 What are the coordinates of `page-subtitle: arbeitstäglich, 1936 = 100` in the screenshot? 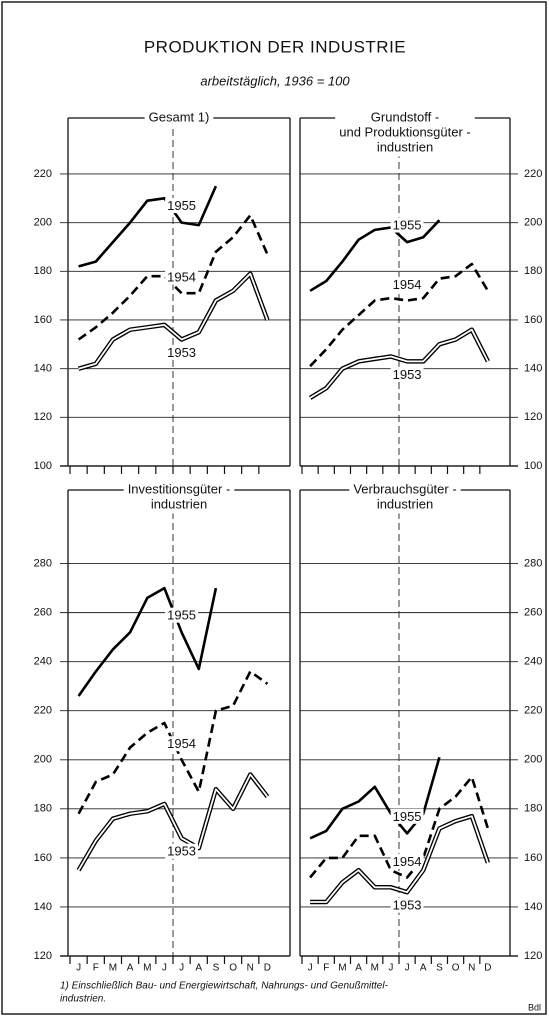 It's located at (275, 80).